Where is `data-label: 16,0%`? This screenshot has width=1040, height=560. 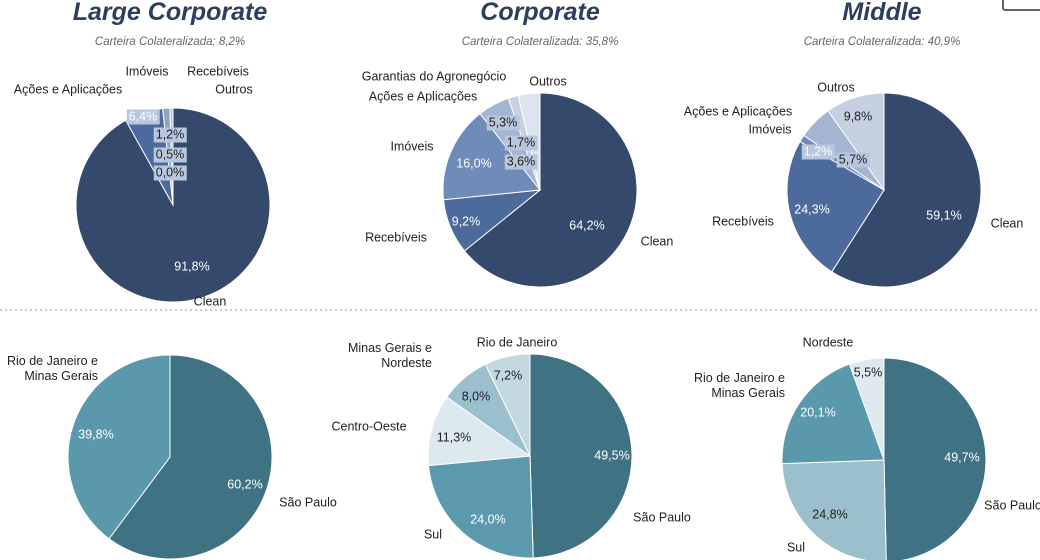 data-label: 16,0% is located at coordinates (474, 163).